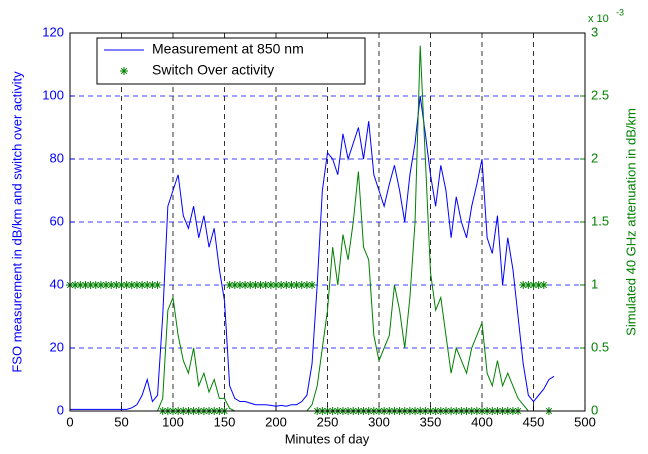 This screenshot has height=454, width=648. Describe the element at coordinates (57, 220) in the screenshot. I see `y-tick-label: 60` at that location.